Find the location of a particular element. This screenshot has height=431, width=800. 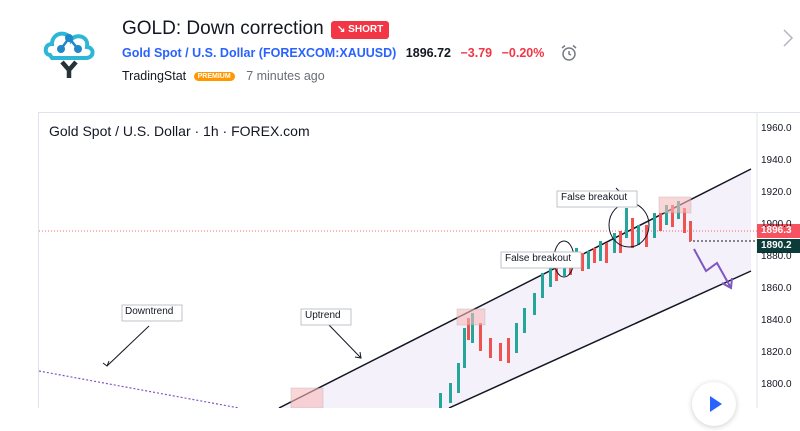

false-breakout-label-1: False breakout is located at coordinates (538, 258).